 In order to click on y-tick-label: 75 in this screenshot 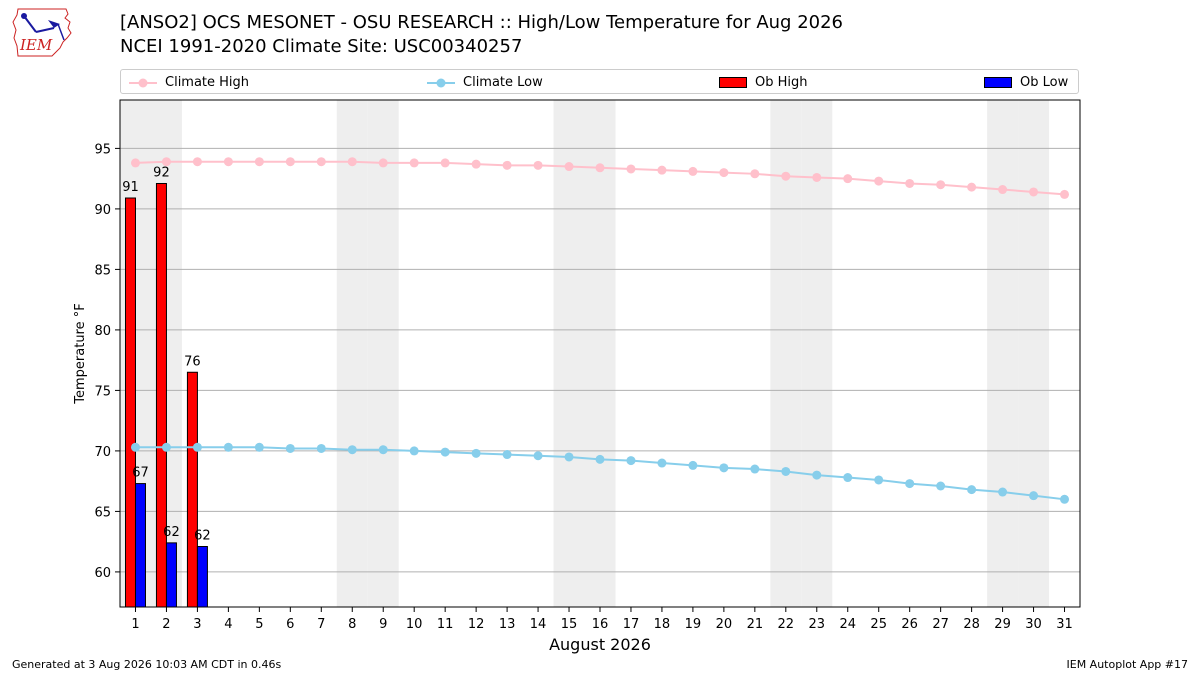, I will do `click(102, 391)`.